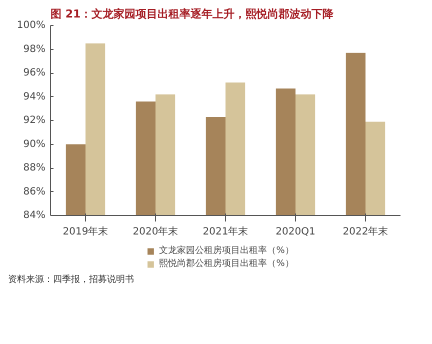 The height and width of the screenshot is (344, 432). I want to click on y-tick-label: 98%, so click(34, 49).